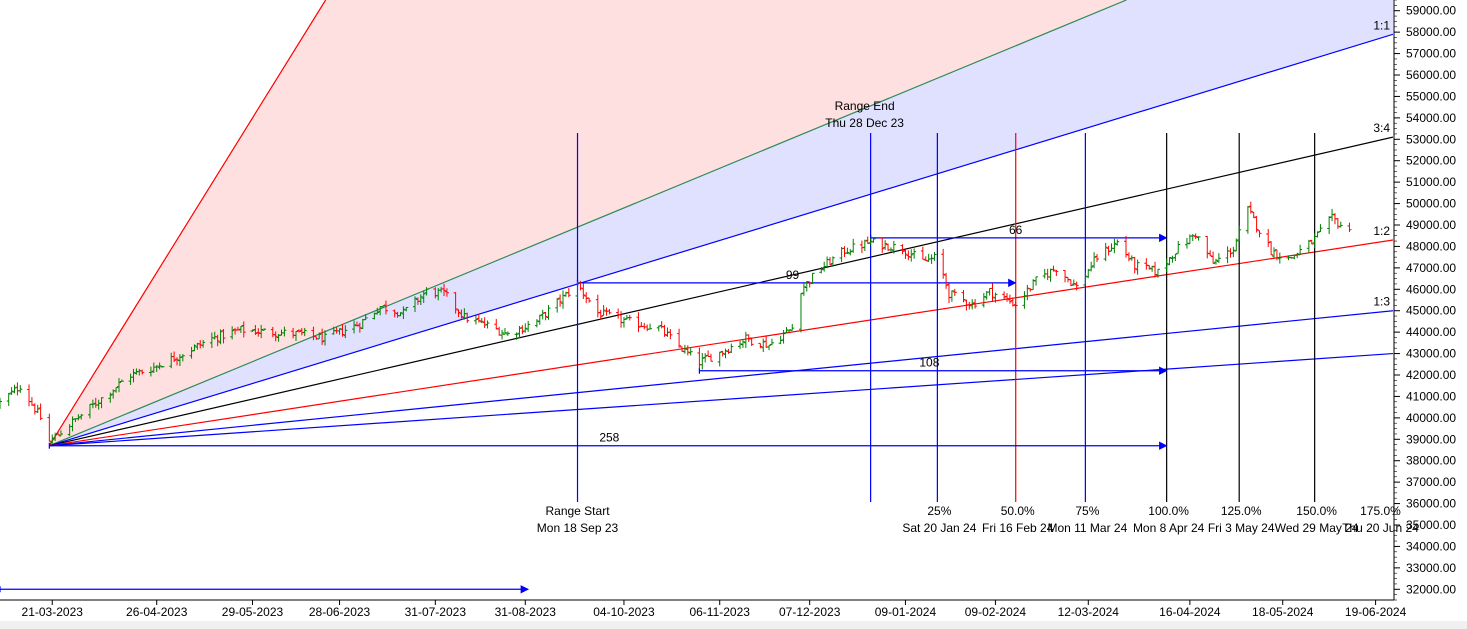 The width and height of the screenshot is (1467, 629). I want to click on fib-time-date: Sat 20 Jan 24, so click(939, 528).